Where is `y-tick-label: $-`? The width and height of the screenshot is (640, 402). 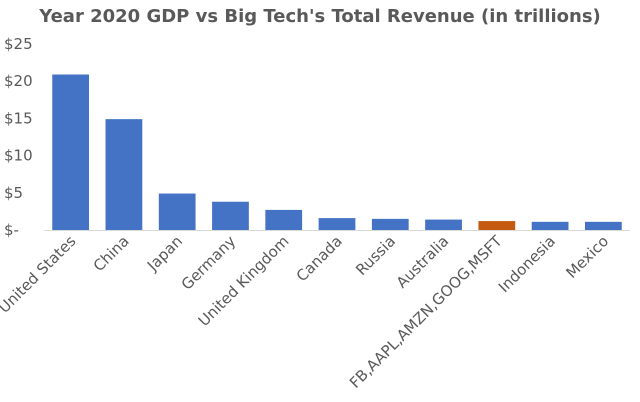
y-tick-label: $- is located at coordinates (11, 230).